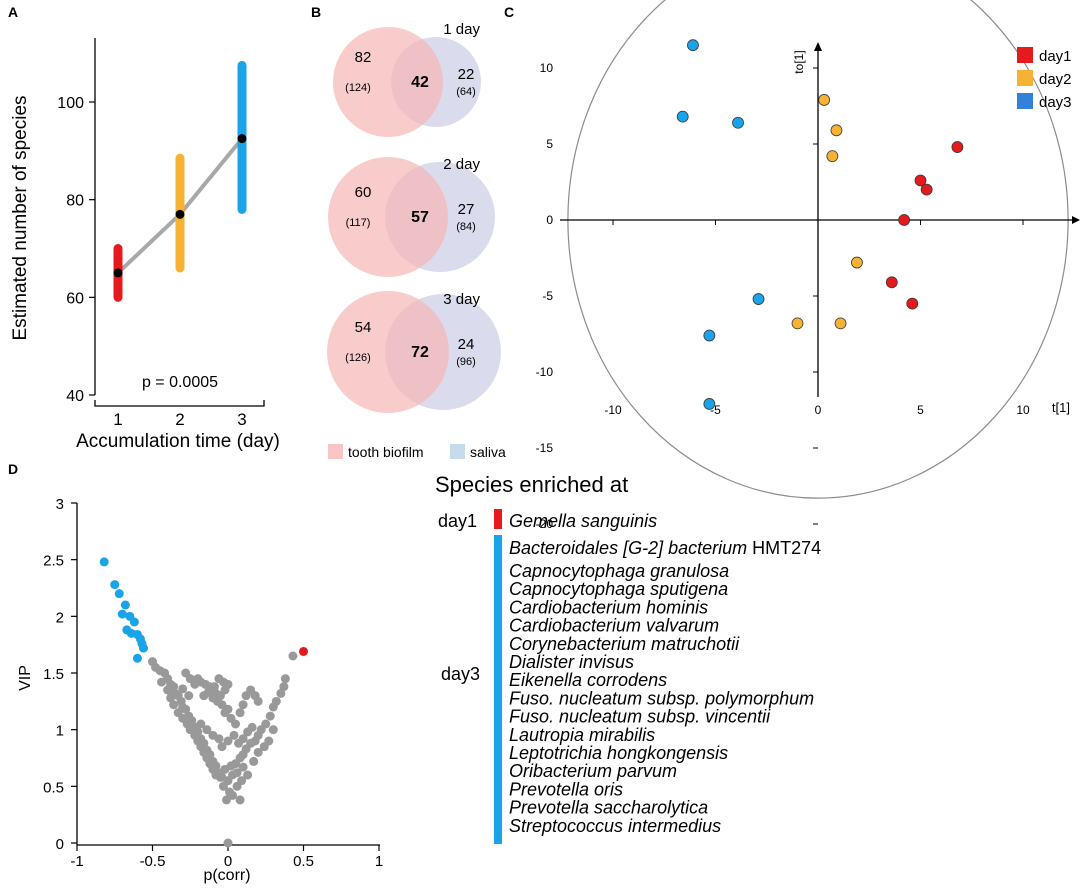 This screenshot has height=892, width=1084. I want to click on d-point-day3, so click(119, 594).